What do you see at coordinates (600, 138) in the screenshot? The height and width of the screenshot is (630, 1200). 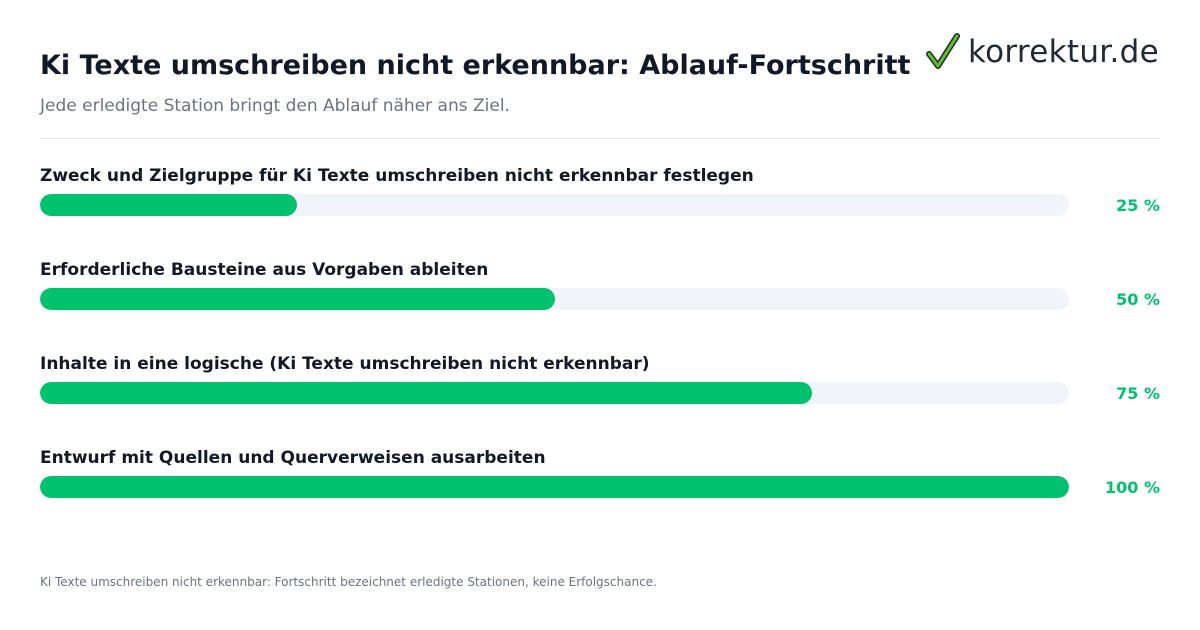 I see `divider` at bounding box center [600, 138].